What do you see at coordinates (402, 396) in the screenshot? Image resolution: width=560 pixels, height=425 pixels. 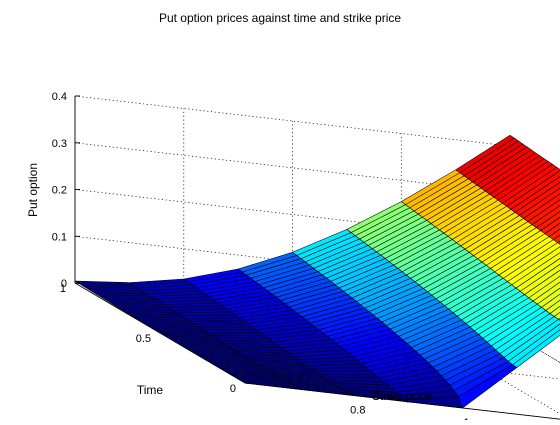 I see `x-axis-label: Strike price` at bounding box center [402, 396].